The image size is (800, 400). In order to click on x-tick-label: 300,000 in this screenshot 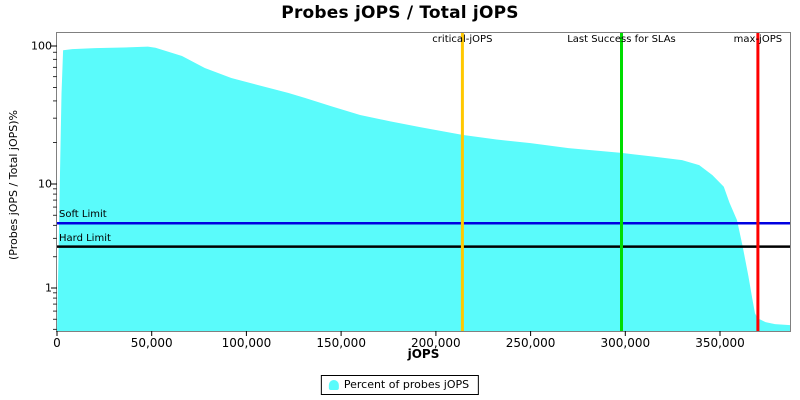, I will do `click(625, 343)`.